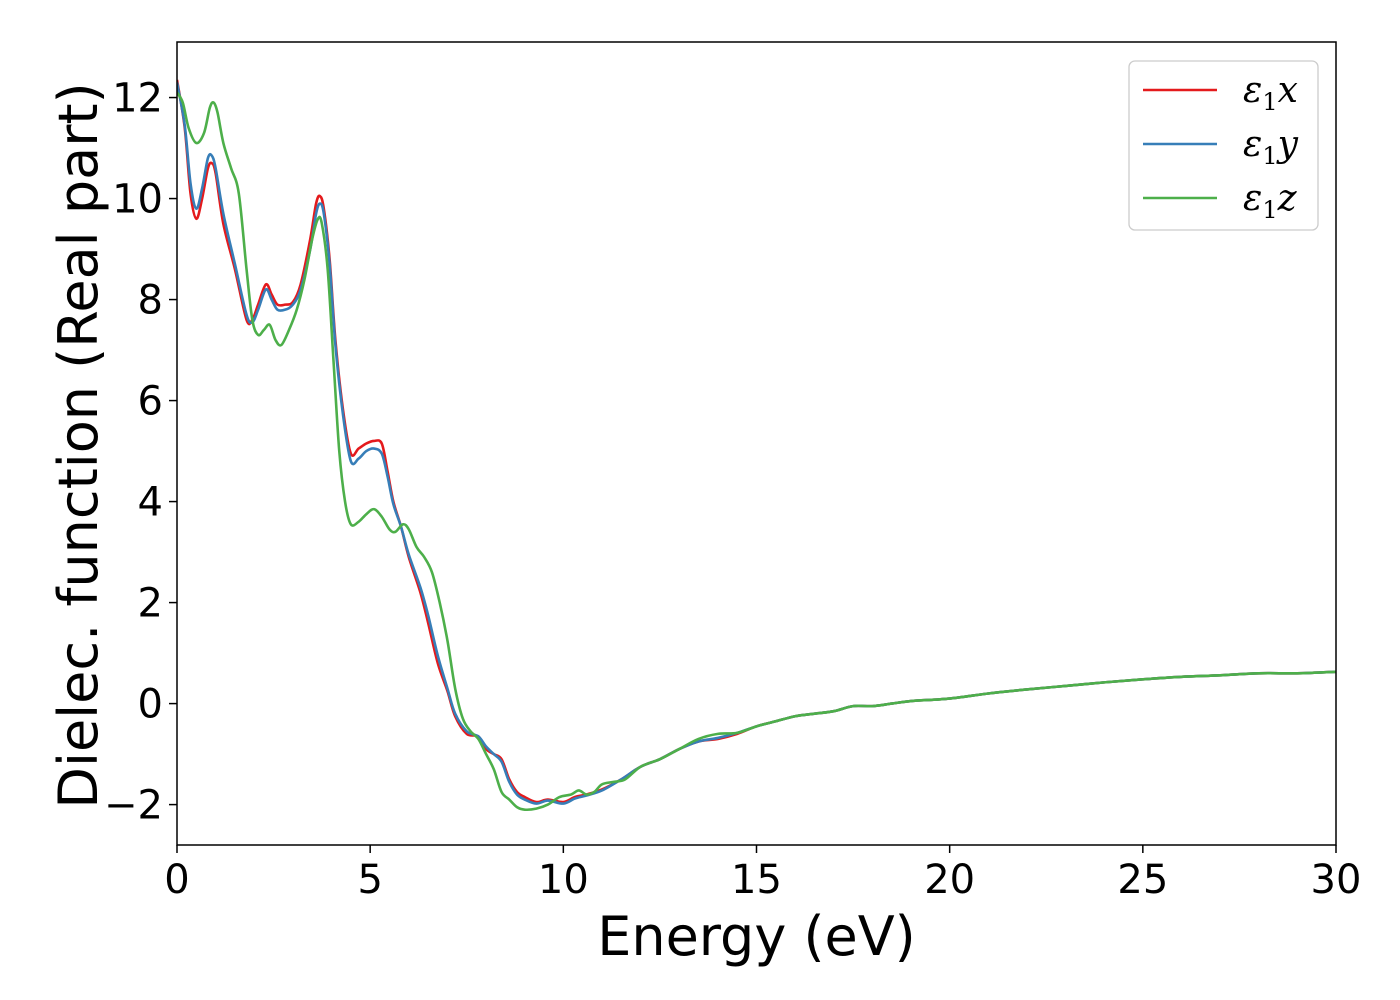 This screenshot has height=1000, width=1400. I want to click on legend: ε1x ε1y ε1z, so click(1223, 145).